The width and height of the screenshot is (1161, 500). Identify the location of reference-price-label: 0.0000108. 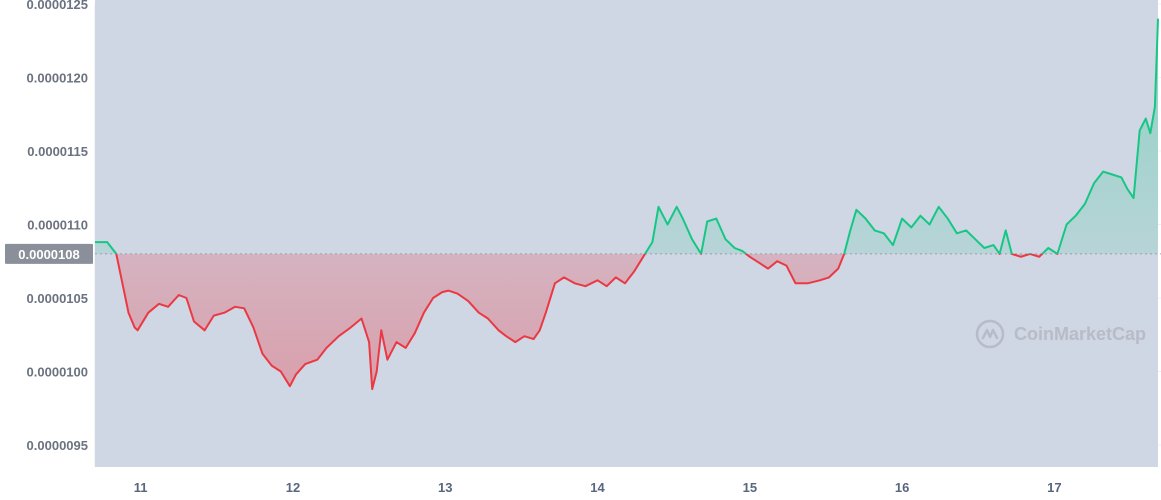
(48, 254).